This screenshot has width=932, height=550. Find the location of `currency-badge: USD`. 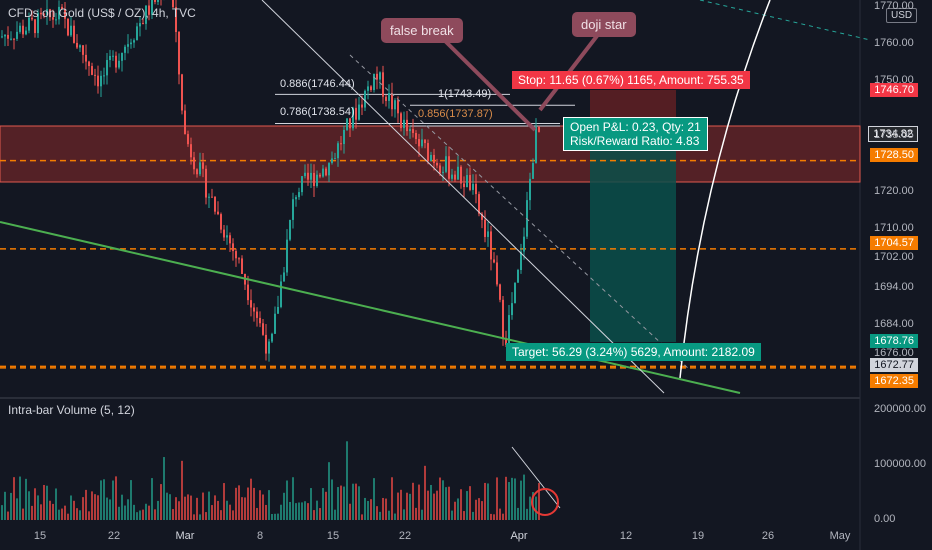

currency-badge: USD is located at coordinates (902, 15).